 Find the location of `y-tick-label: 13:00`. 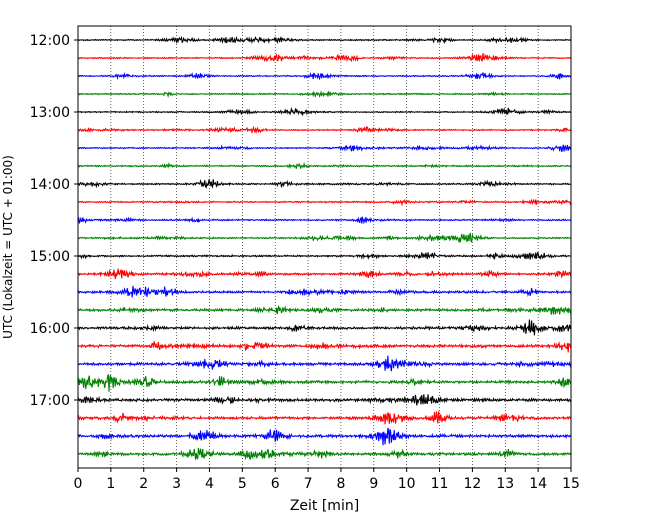

y-tick-label: 13:00 is located at coordinates (50, 113).